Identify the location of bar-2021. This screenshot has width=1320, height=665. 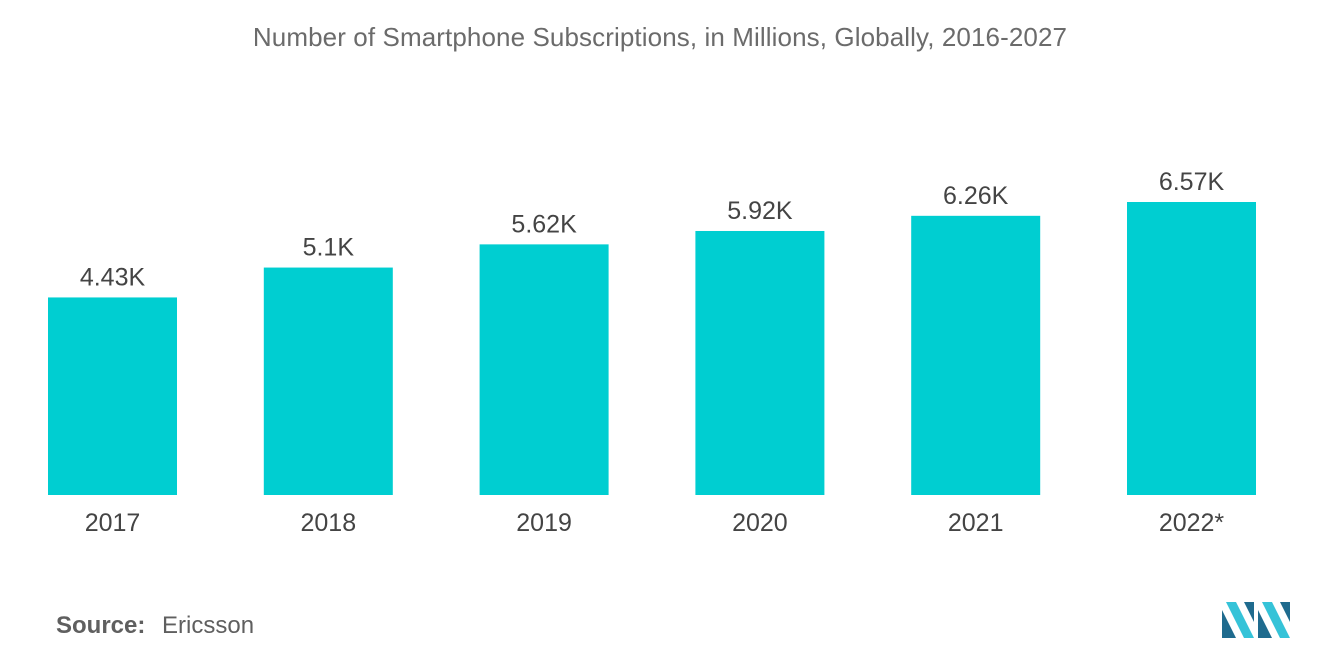
(976, 355).